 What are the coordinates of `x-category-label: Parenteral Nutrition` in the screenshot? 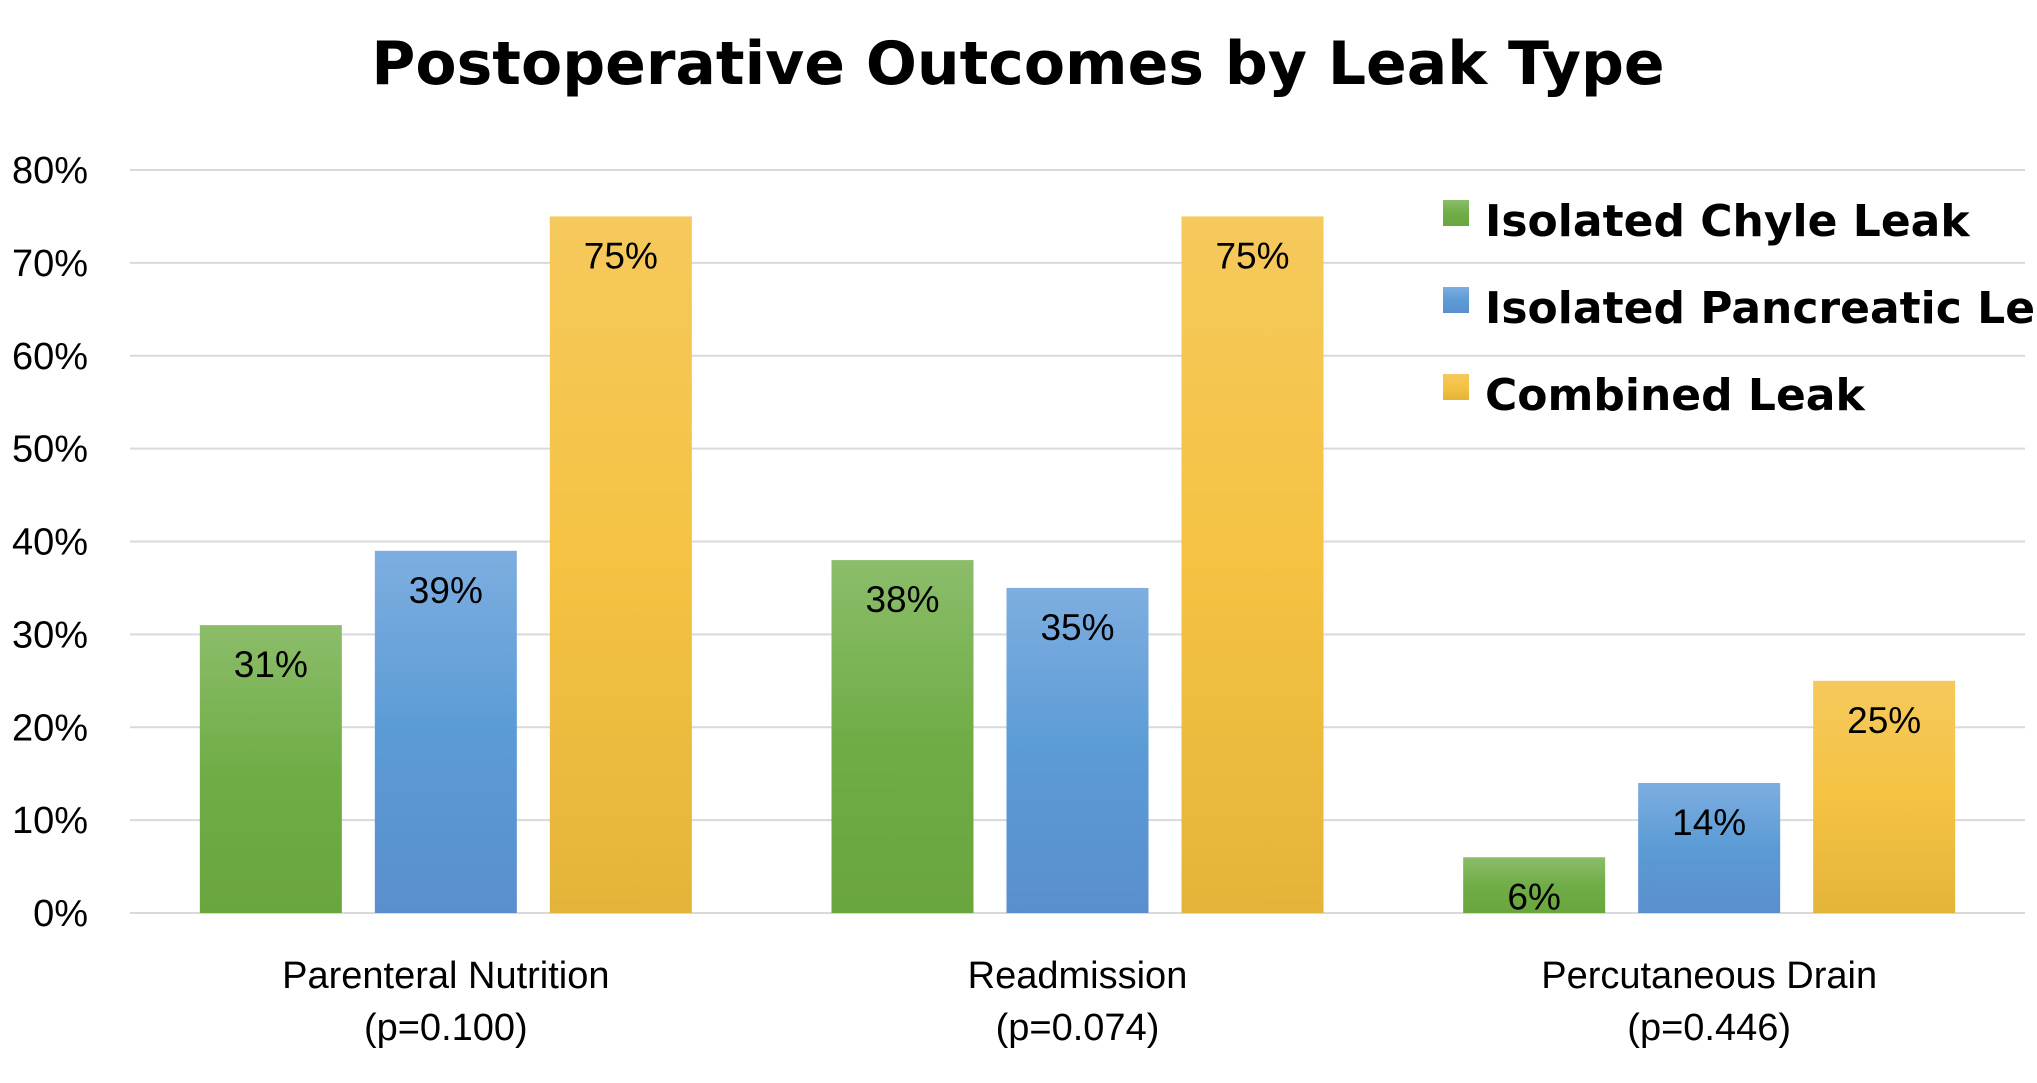 It's located at (445, 976).